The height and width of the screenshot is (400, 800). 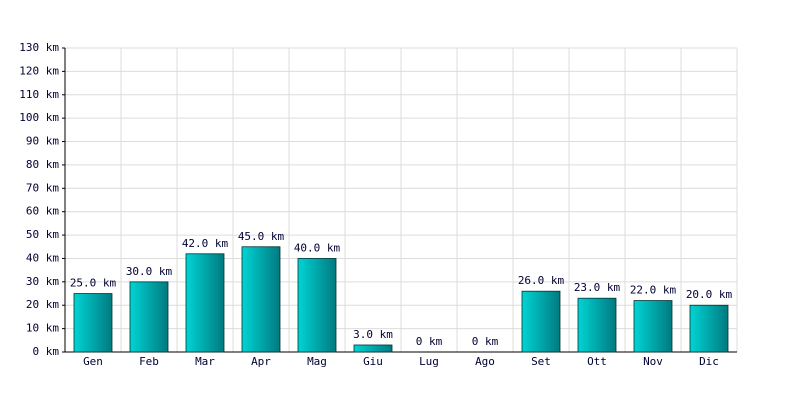 I want to click on value-label: 40.0 km, so click(x=317, y=247).